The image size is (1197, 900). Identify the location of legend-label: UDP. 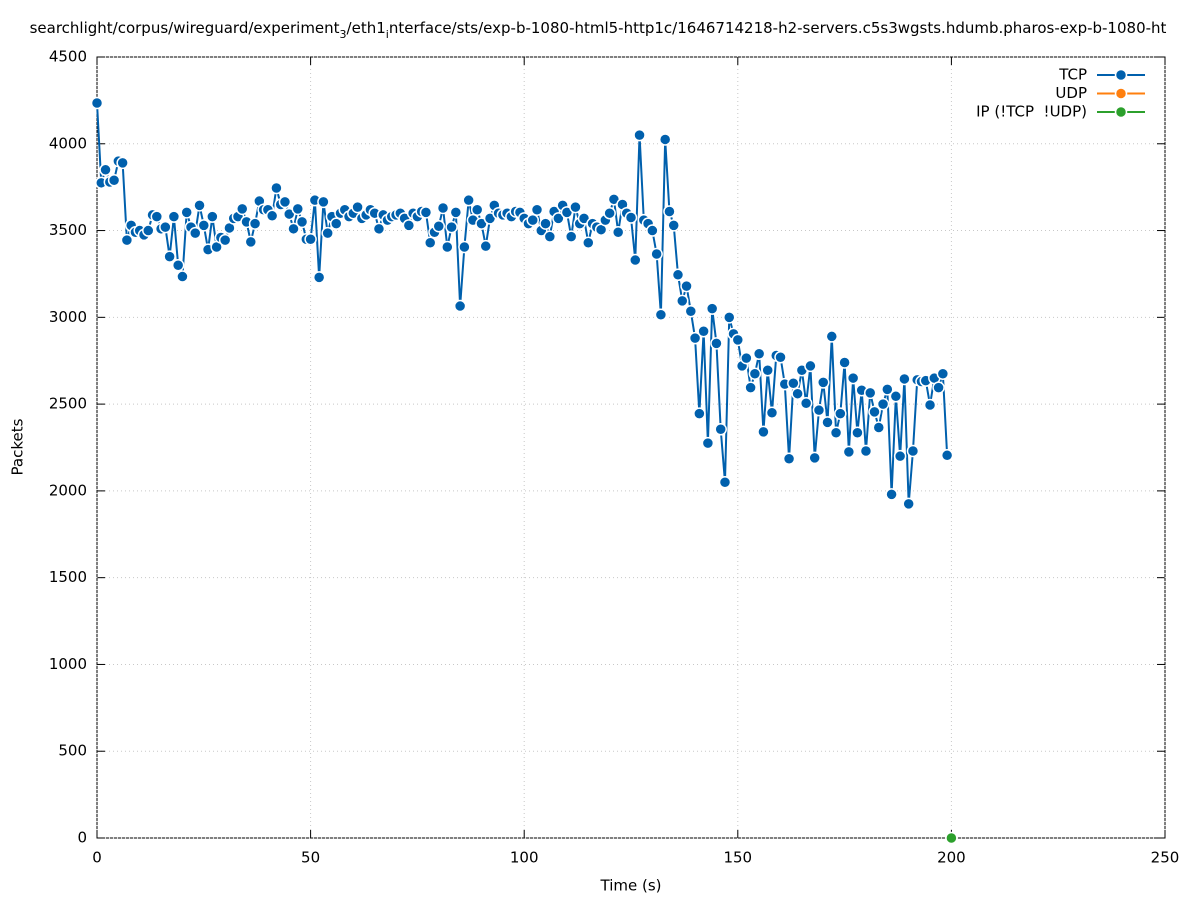
(1071, 93).